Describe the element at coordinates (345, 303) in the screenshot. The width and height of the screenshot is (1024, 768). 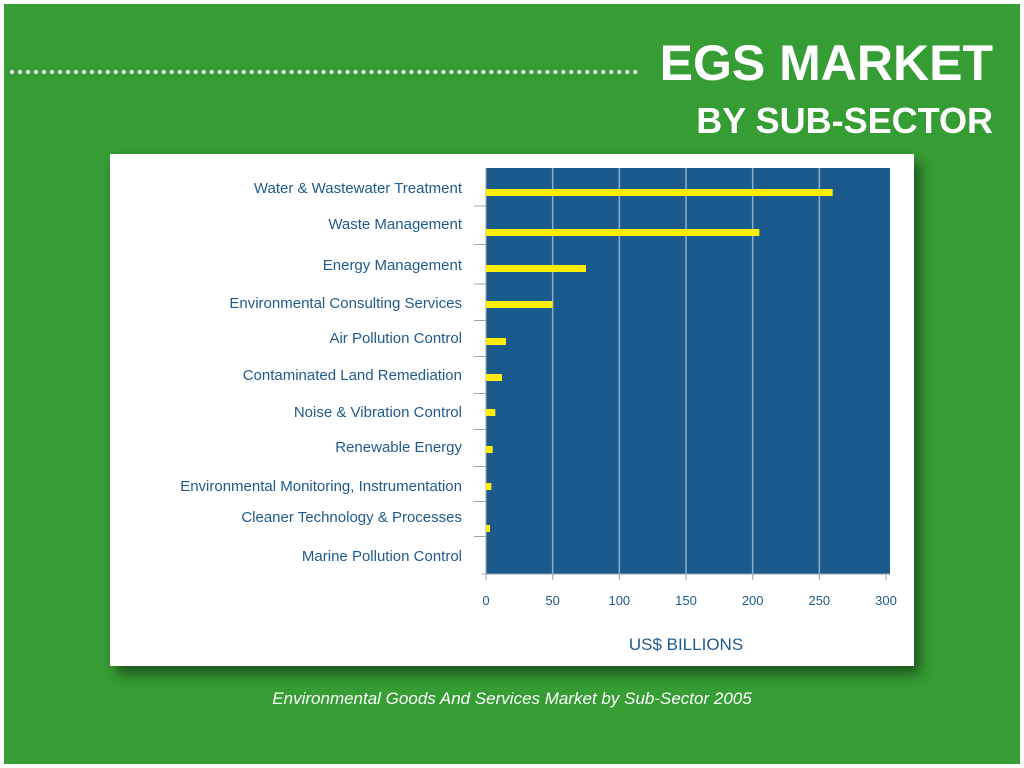
I see `category-label: Environmental Consulting Services` at that location.